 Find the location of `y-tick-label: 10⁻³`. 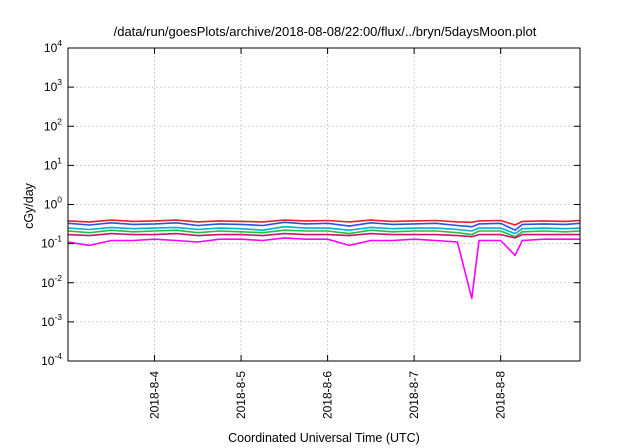

y-tick-label: 10⁻³ is located at coordinates (51, 320).